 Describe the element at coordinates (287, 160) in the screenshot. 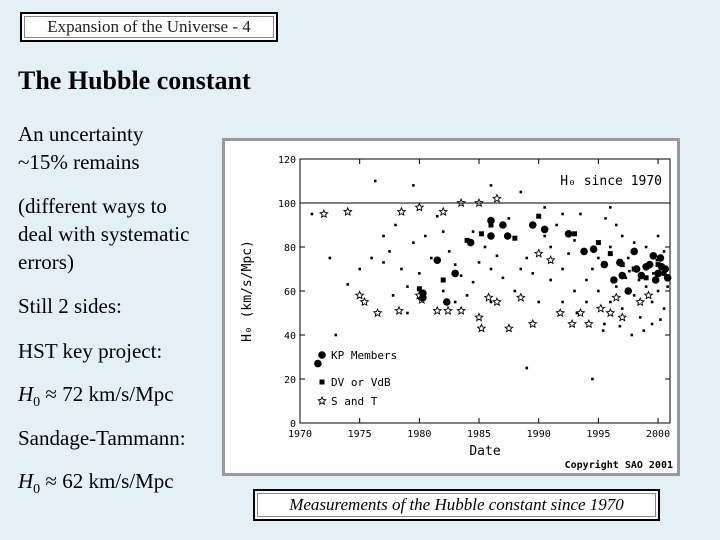

I see `y-tick-label: 120` at that location.